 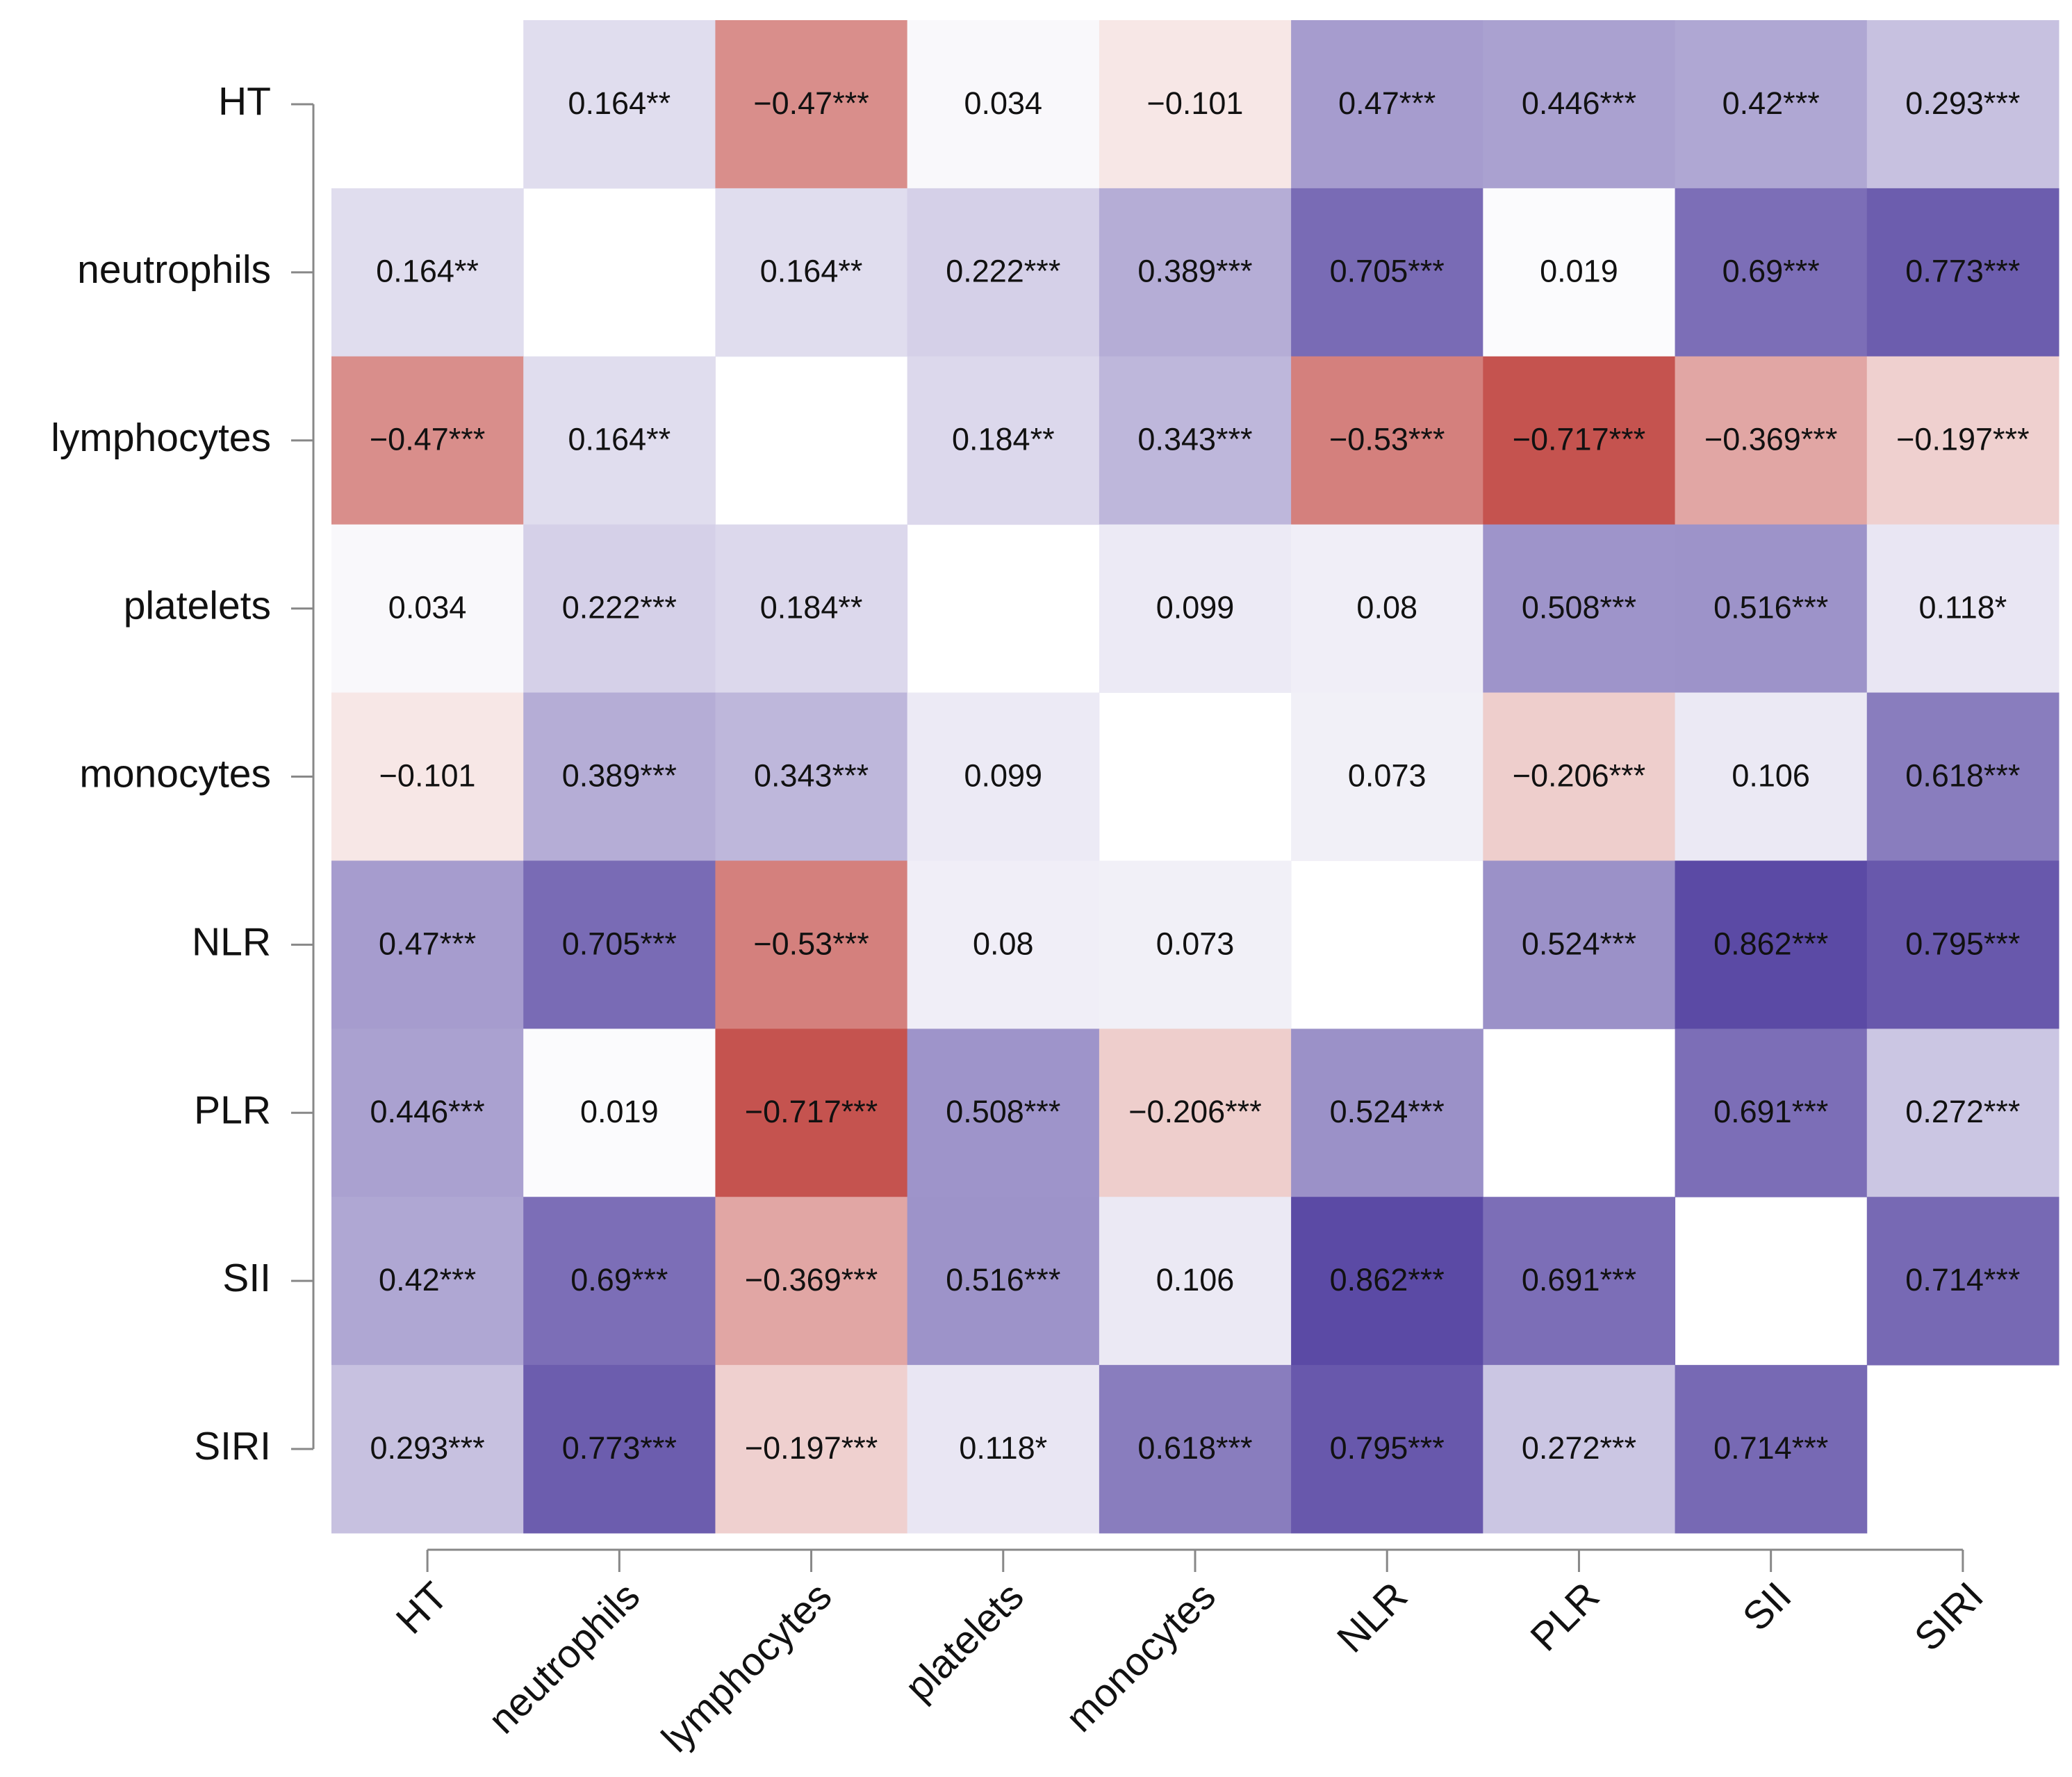 I want to click on cell-label: 0.773***, so click(x=1962, y=271).